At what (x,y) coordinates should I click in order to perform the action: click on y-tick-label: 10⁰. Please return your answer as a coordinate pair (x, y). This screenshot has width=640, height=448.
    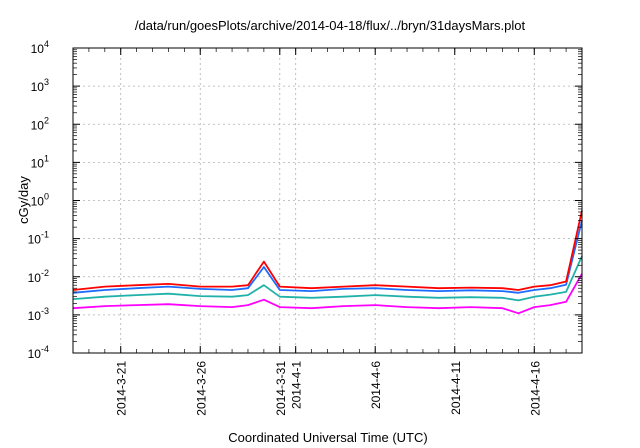
    Looking at the image, I should click on (40, 200).